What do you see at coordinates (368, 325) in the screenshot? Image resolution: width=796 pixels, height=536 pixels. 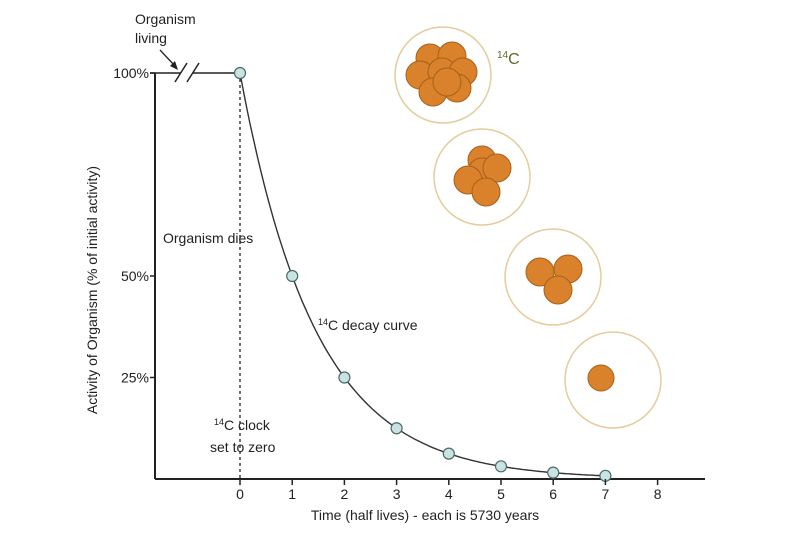 I see `decay-curve-label: 14C decay curve` at bounding box center [368, 325].